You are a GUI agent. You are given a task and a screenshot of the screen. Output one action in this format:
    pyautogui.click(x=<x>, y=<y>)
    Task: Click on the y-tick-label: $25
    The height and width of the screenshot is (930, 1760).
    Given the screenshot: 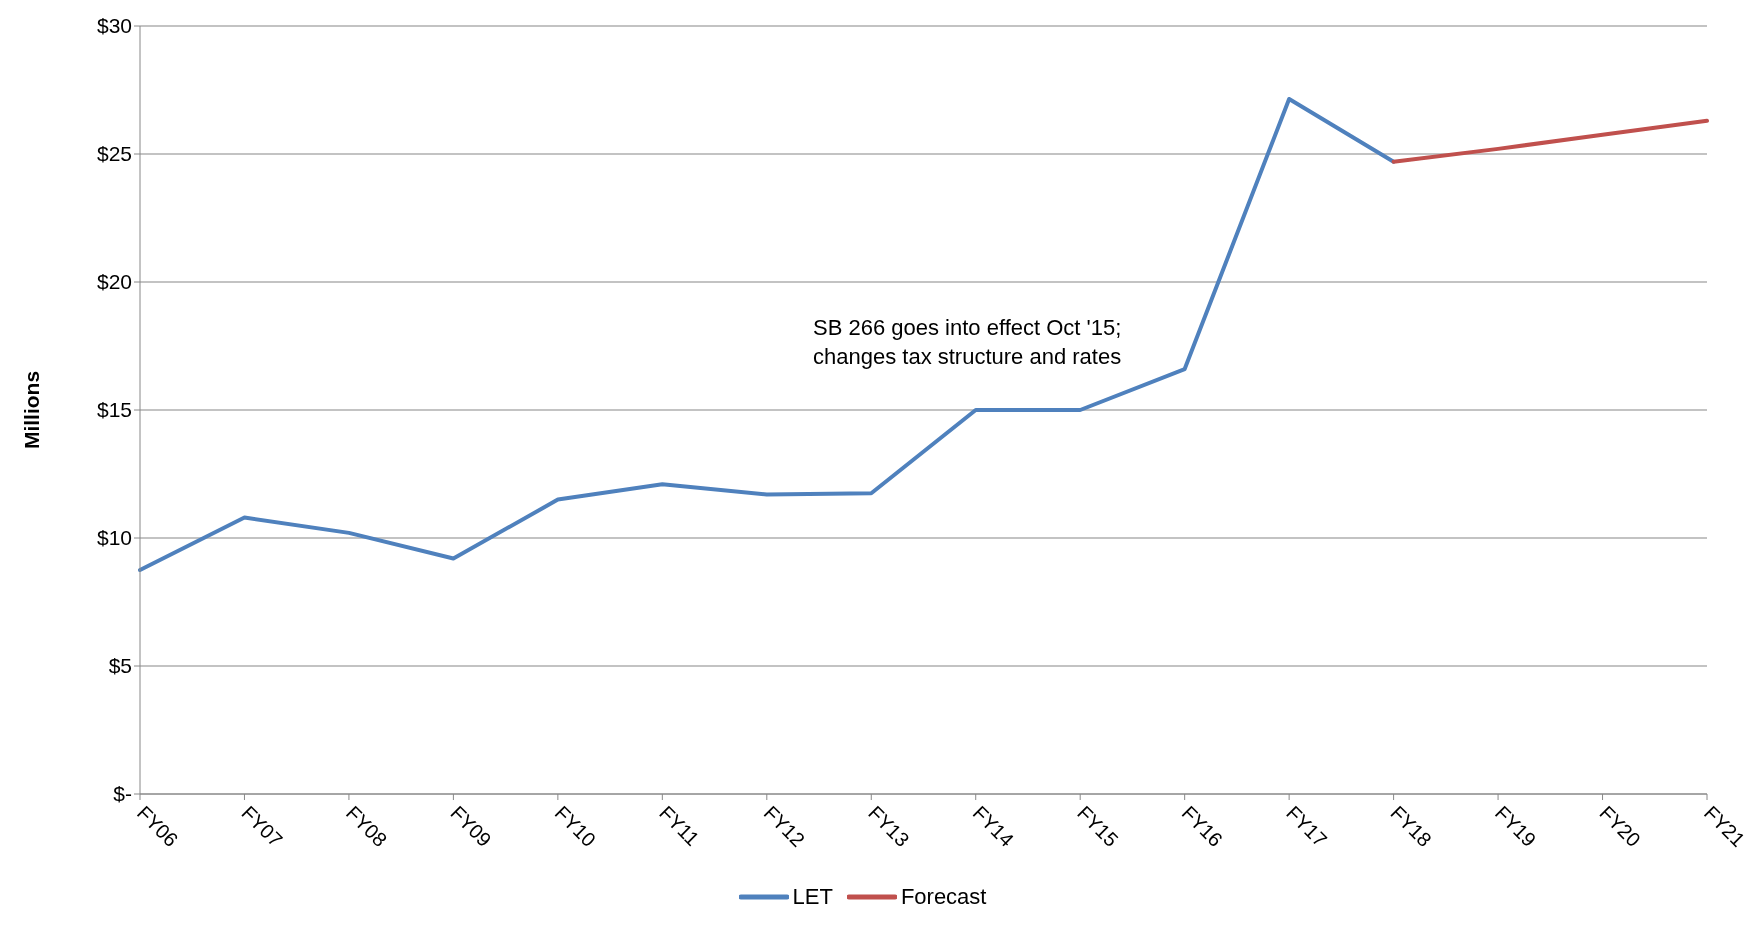 What is the action you would take?
    pyautogui.click(x=114, y=154)
    